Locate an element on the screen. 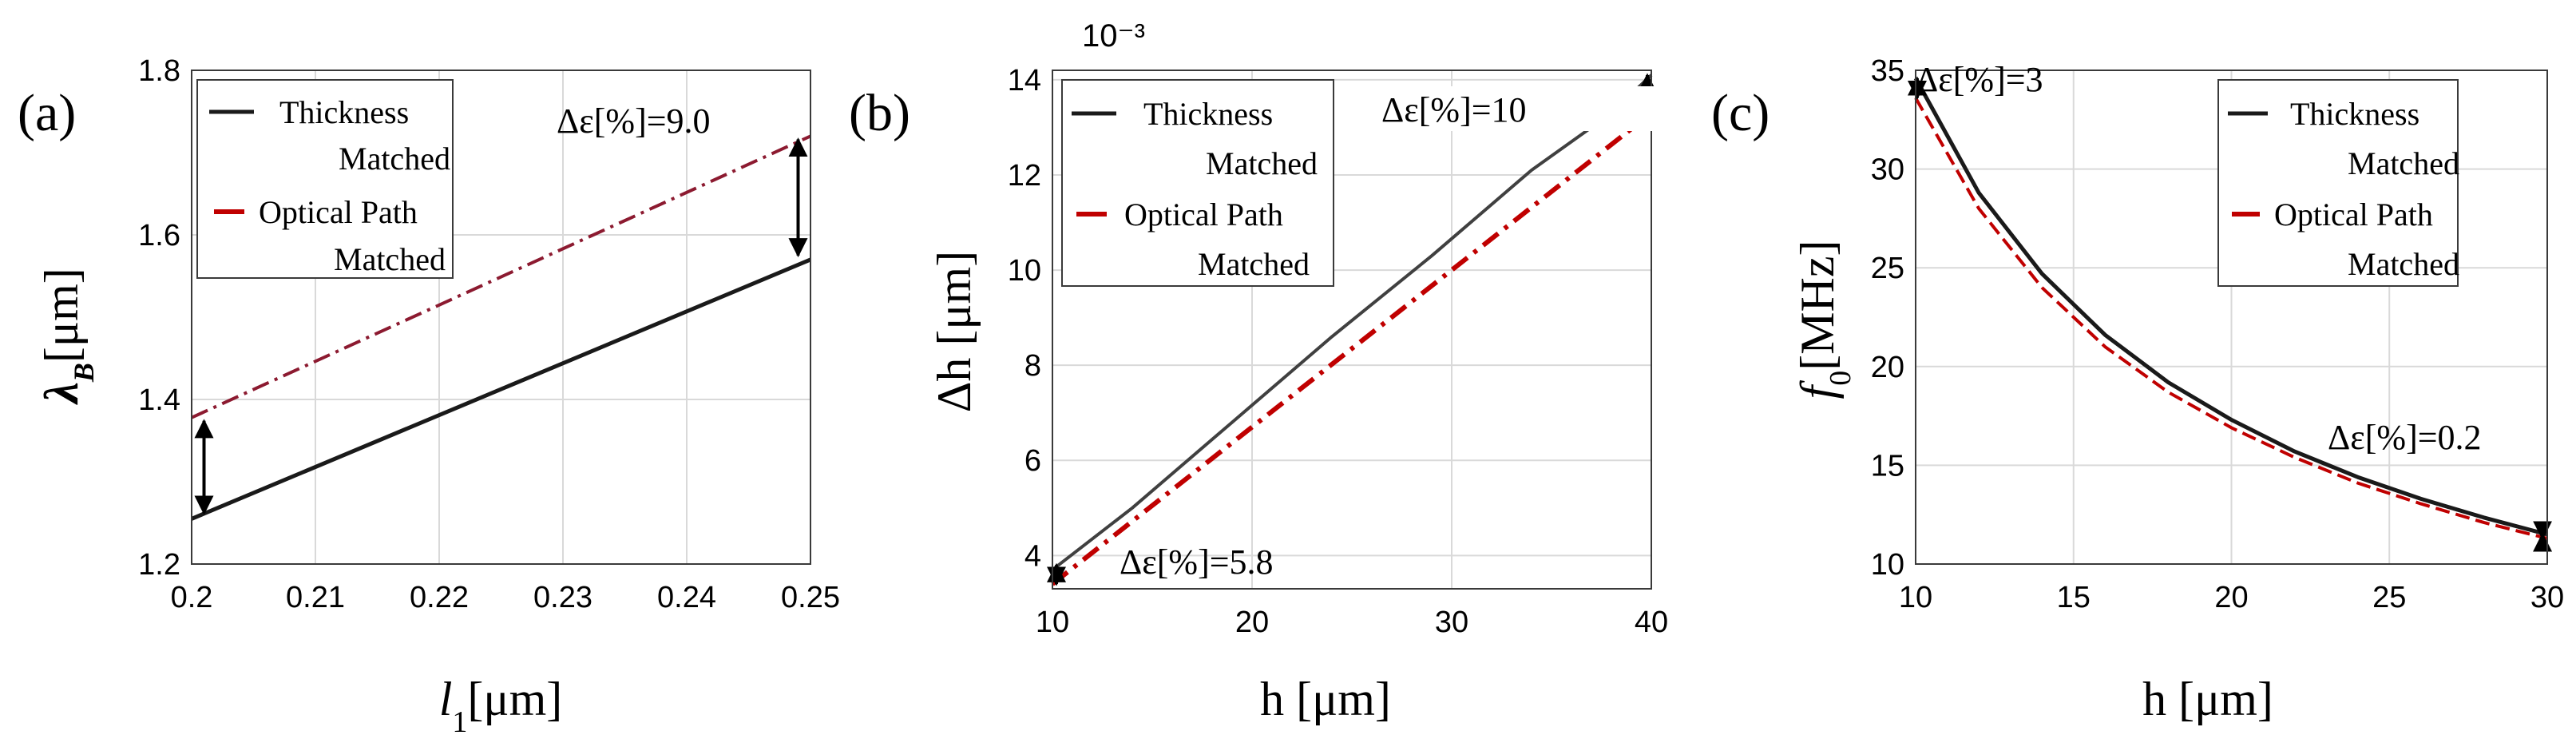  y-tick-label: 30 is located at coordinates (1887, 170).